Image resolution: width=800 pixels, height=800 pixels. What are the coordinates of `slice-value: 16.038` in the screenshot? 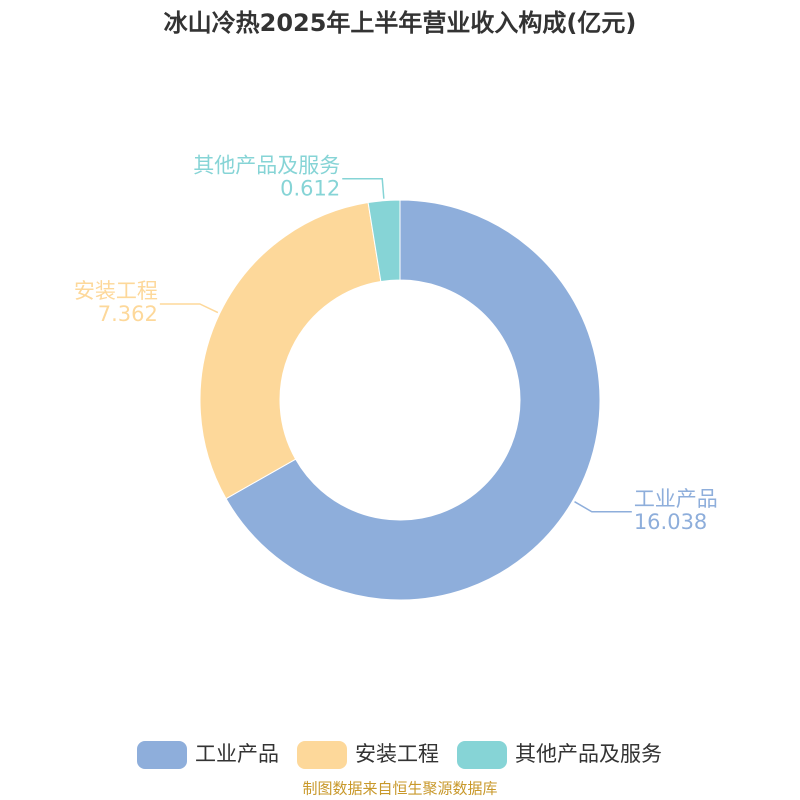 It's located at (670, 522).